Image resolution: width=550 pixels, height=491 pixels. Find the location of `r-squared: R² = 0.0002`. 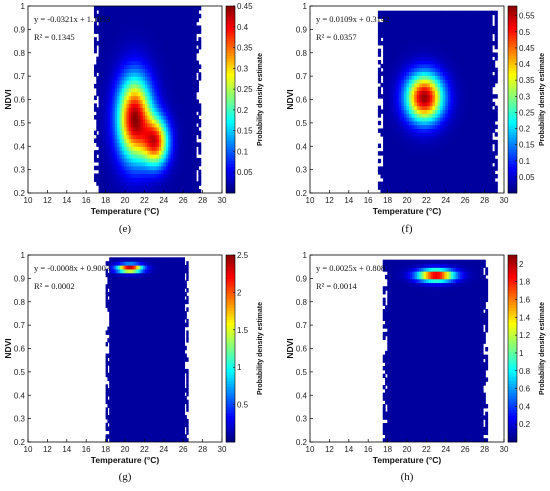

r-squared: R² = 0.0002 is located at coordinates (54, 286).